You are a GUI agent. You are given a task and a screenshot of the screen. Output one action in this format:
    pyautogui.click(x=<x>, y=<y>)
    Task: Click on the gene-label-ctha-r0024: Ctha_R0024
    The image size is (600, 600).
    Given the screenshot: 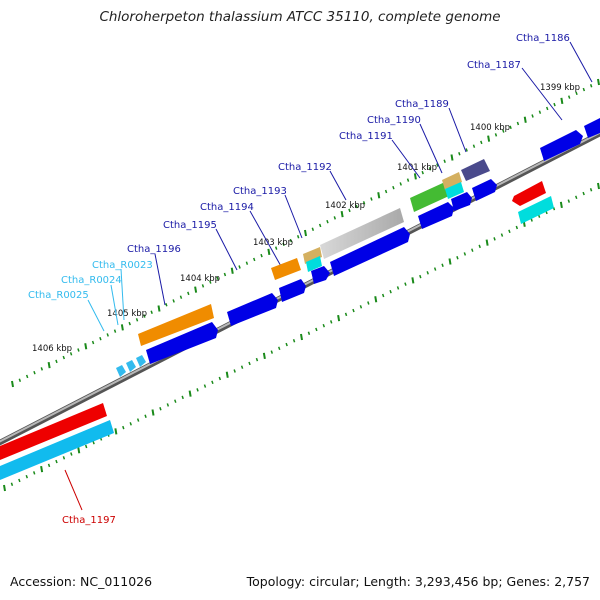 What is the action you would take?
    pyautogui.click(x=91, y=280)
    